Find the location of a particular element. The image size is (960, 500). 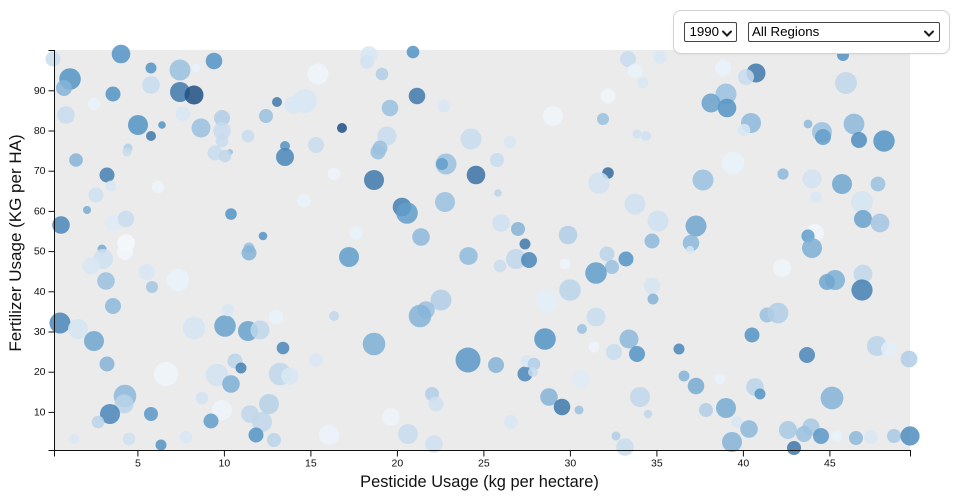

svg-text: 90 is located at coordinates (40, 91).